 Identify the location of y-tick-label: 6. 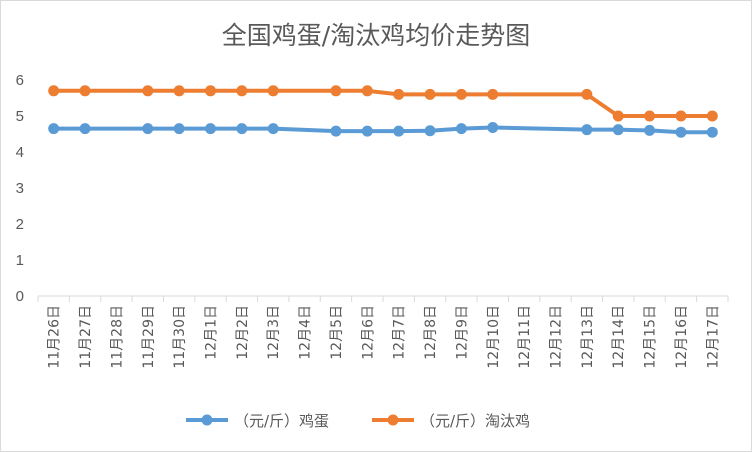
(20, 80).